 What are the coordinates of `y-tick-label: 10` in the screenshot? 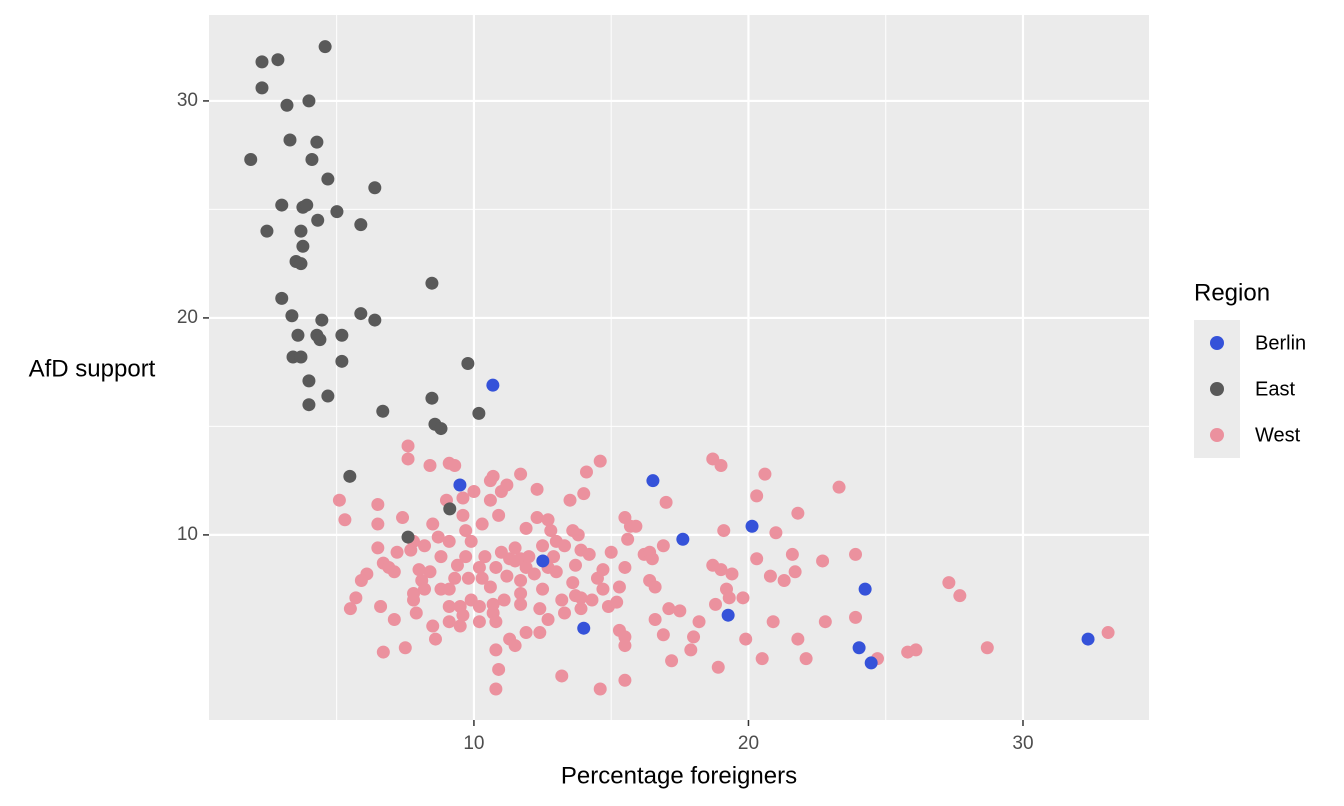 It's located at (187, 534).